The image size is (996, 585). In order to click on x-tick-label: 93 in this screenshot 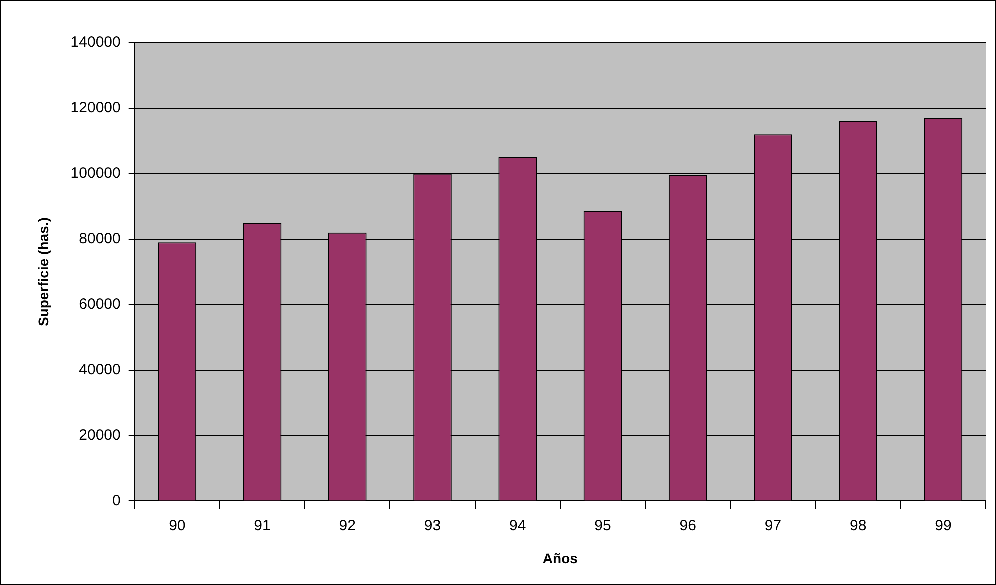, I will do `click(433, 525)`.